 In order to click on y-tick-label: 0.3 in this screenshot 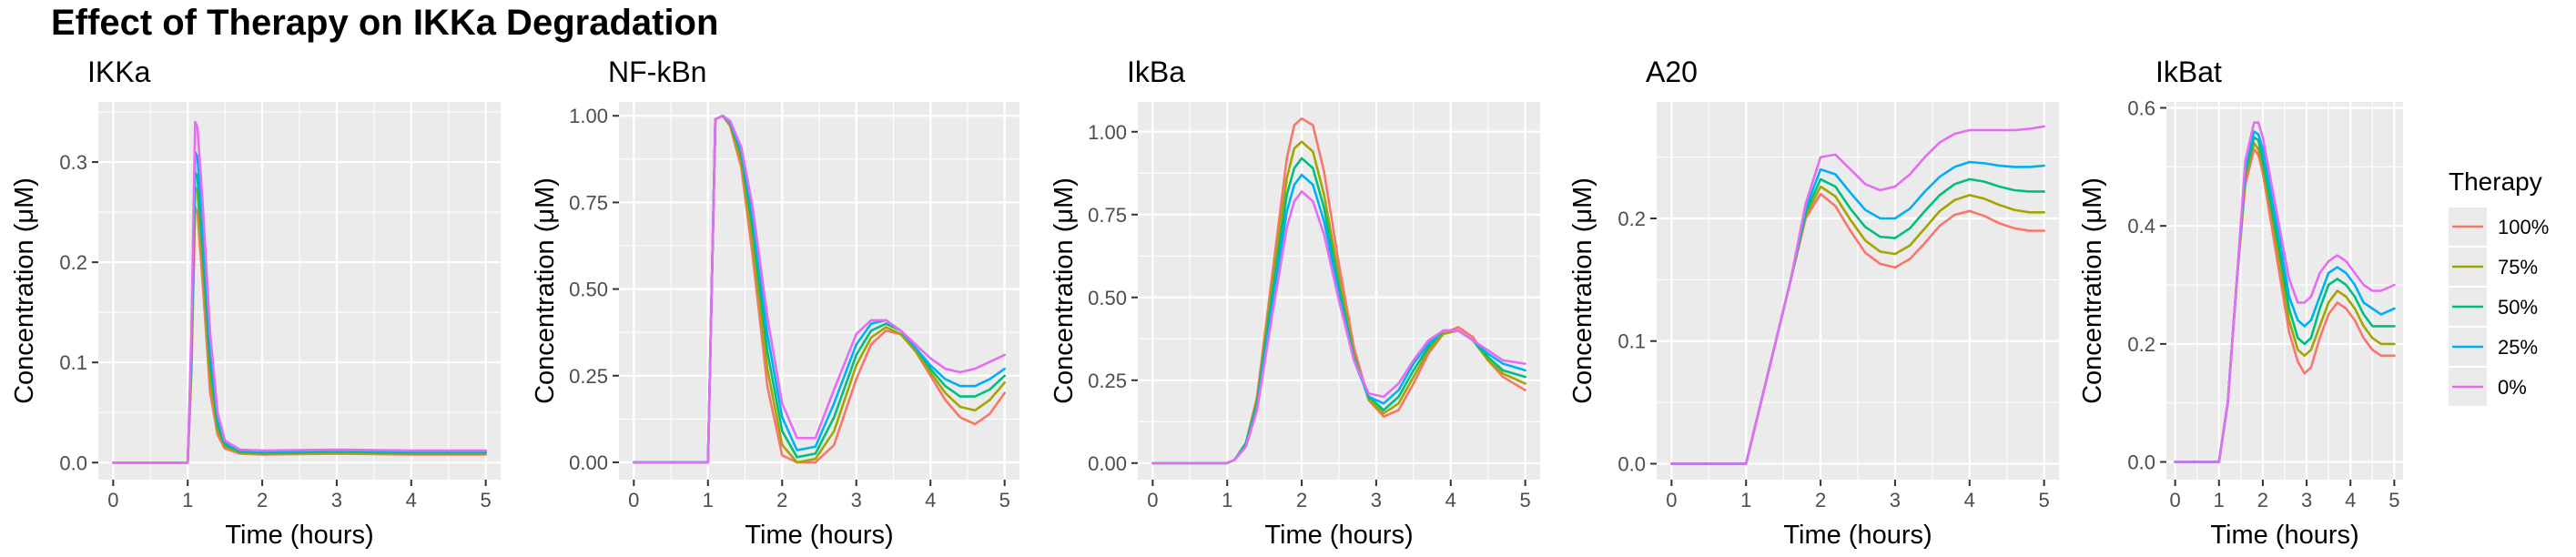, I will do `click(73, 162)`.